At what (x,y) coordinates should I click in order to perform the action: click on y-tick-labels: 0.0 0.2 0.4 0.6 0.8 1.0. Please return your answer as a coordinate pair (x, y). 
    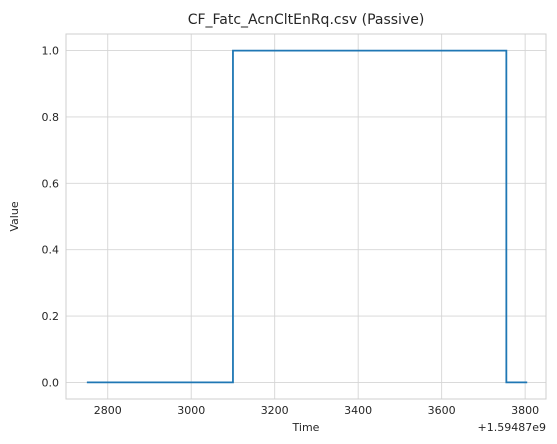
    Looking at the image, I should click on (51, 217).